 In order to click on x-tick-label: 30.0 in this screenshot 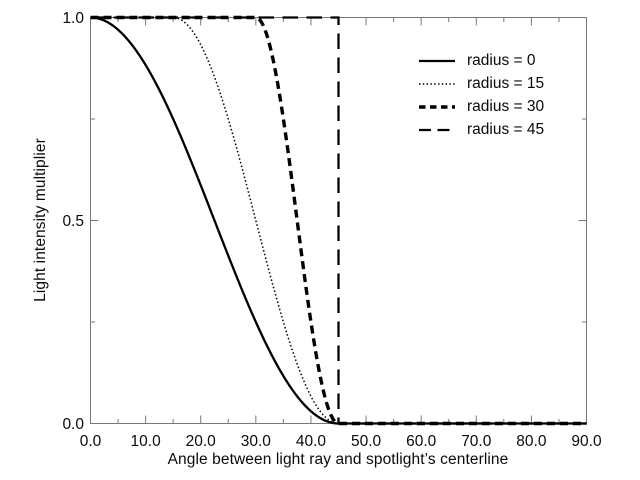, I will do `click(256, 441)`.